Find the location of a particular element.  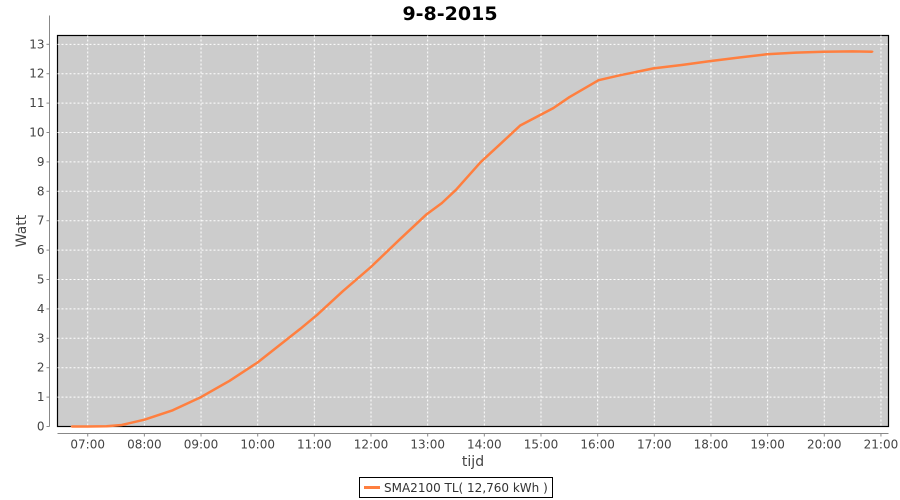

y-tick-label: 9 is located at coordinates (41, 162).